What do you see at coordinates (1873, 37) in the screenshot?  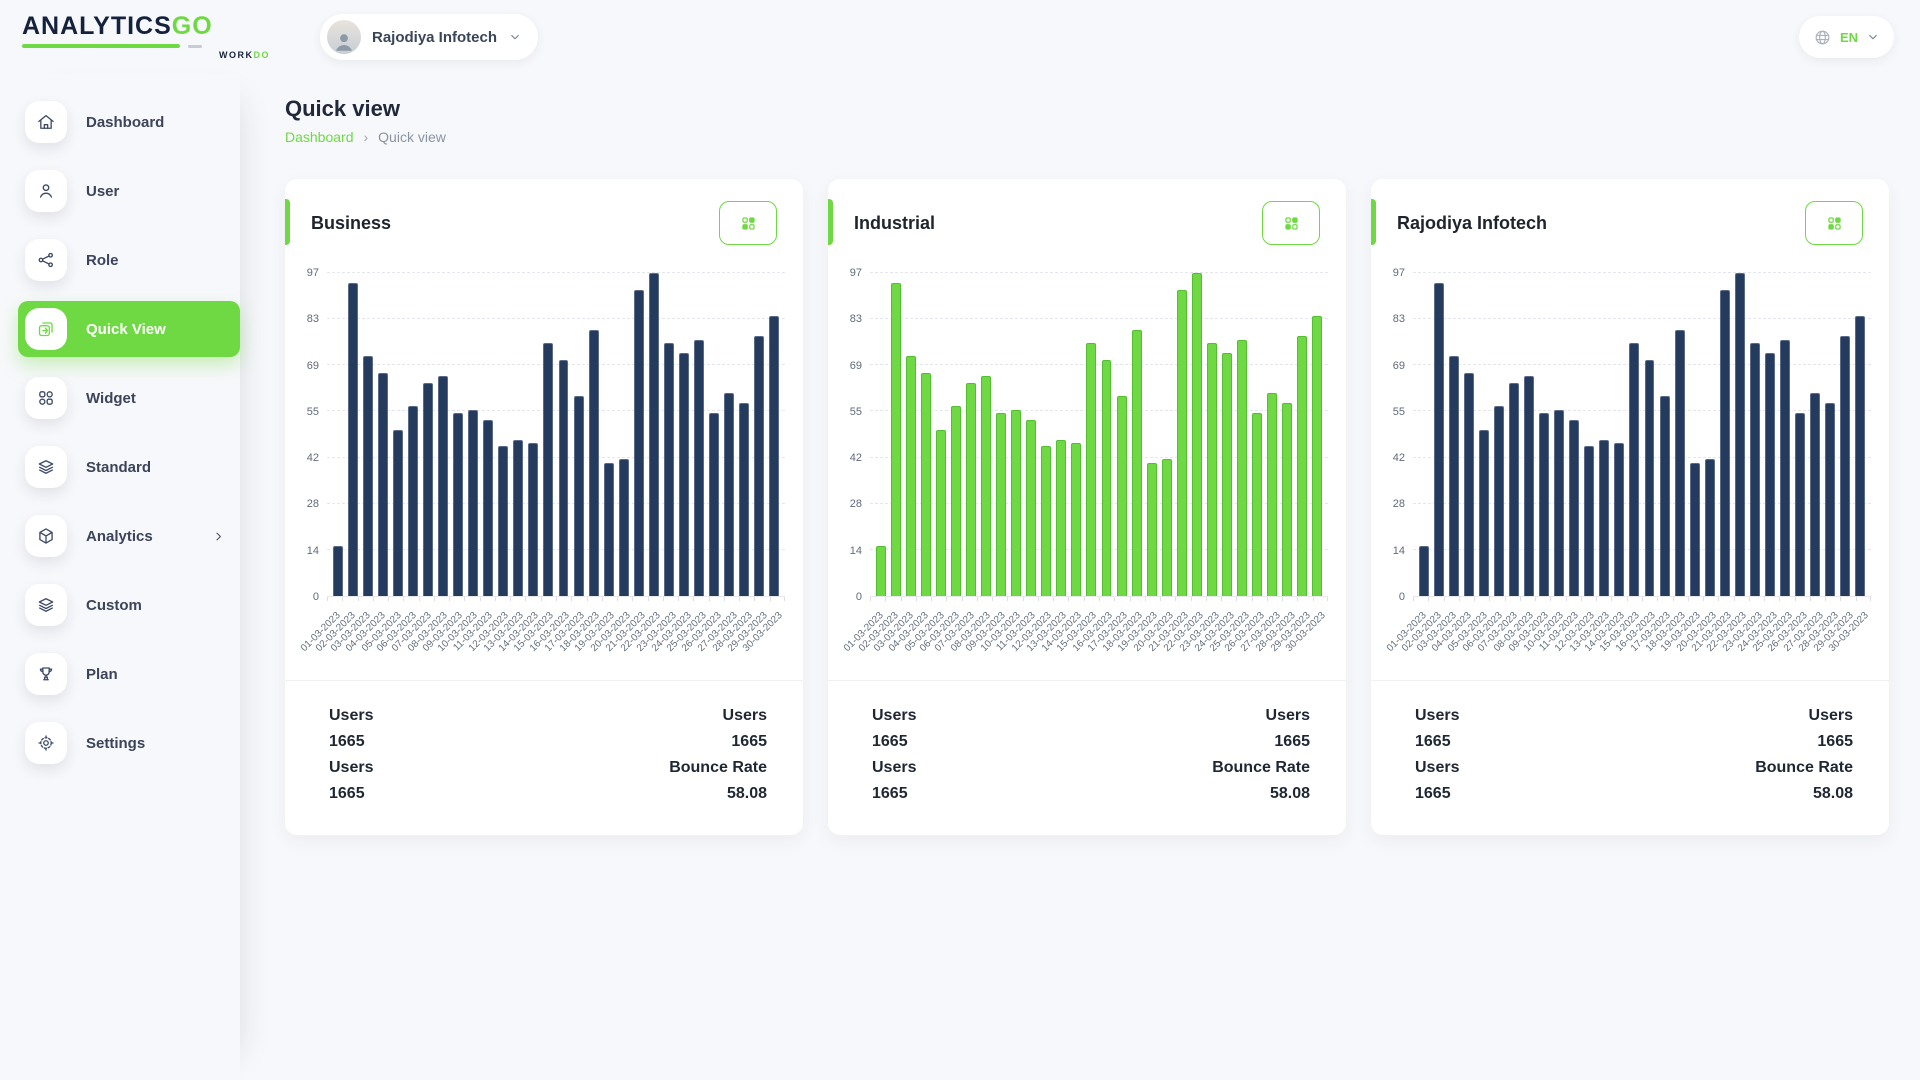 I see `chevron-down-icon` at bounding box center [1873, 37].